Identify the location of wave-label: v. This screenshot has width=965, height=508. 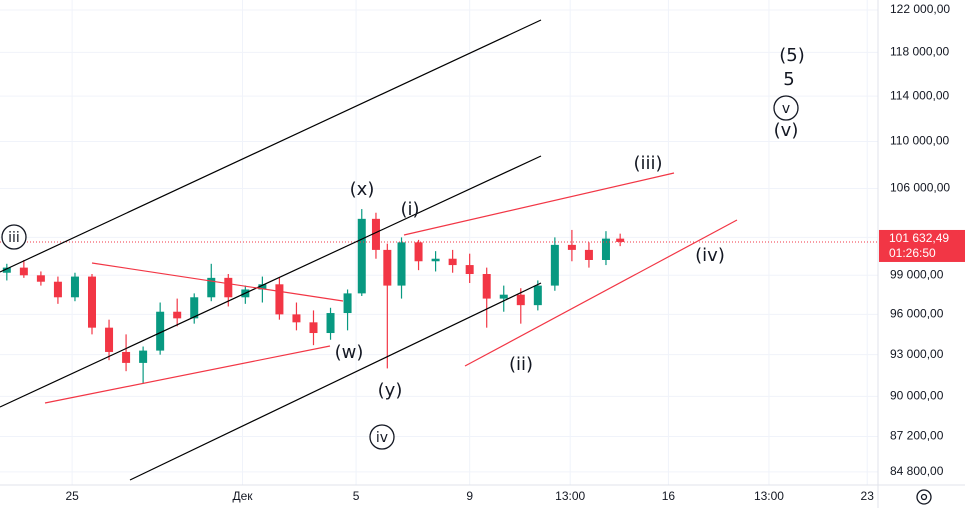
(786, 109).